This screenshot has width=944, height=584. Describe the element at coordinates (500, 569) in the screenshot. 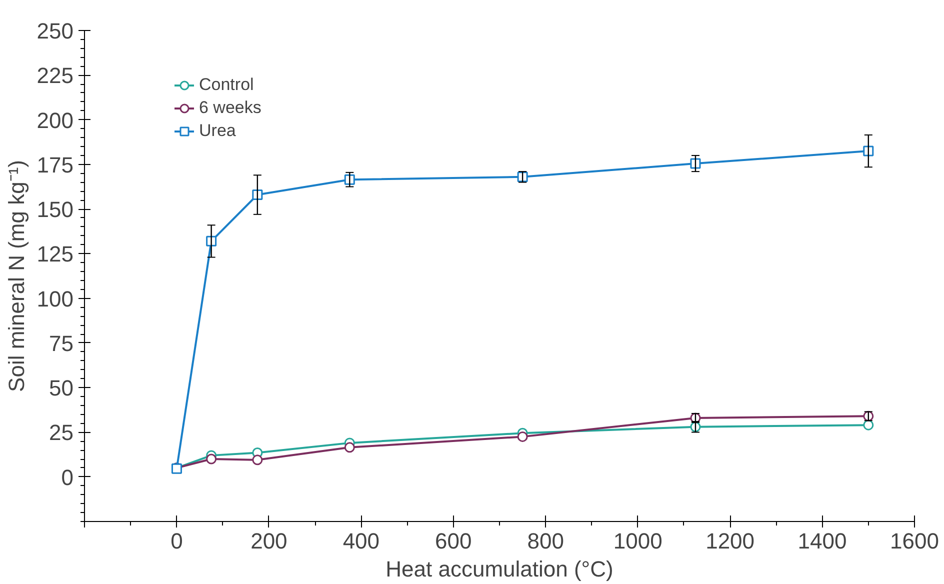

I see `x-axis-title: Heat accumulation (°C)` at that location.